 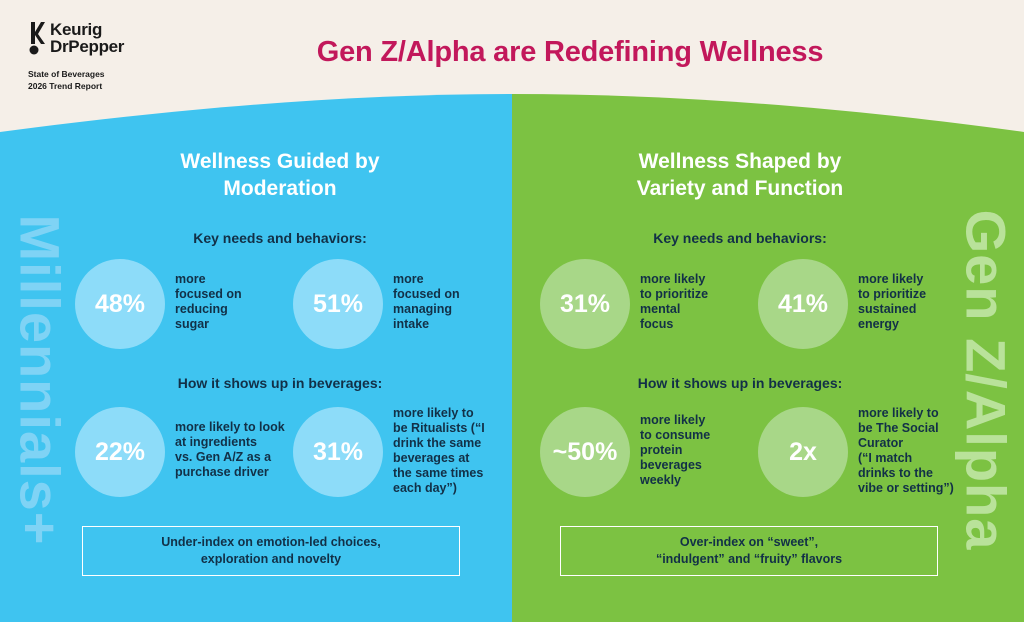 What do you see at coordinates (37, 38) in the screenshot?
I see `kdp-logo-icon` at bounding box center [37, 38].